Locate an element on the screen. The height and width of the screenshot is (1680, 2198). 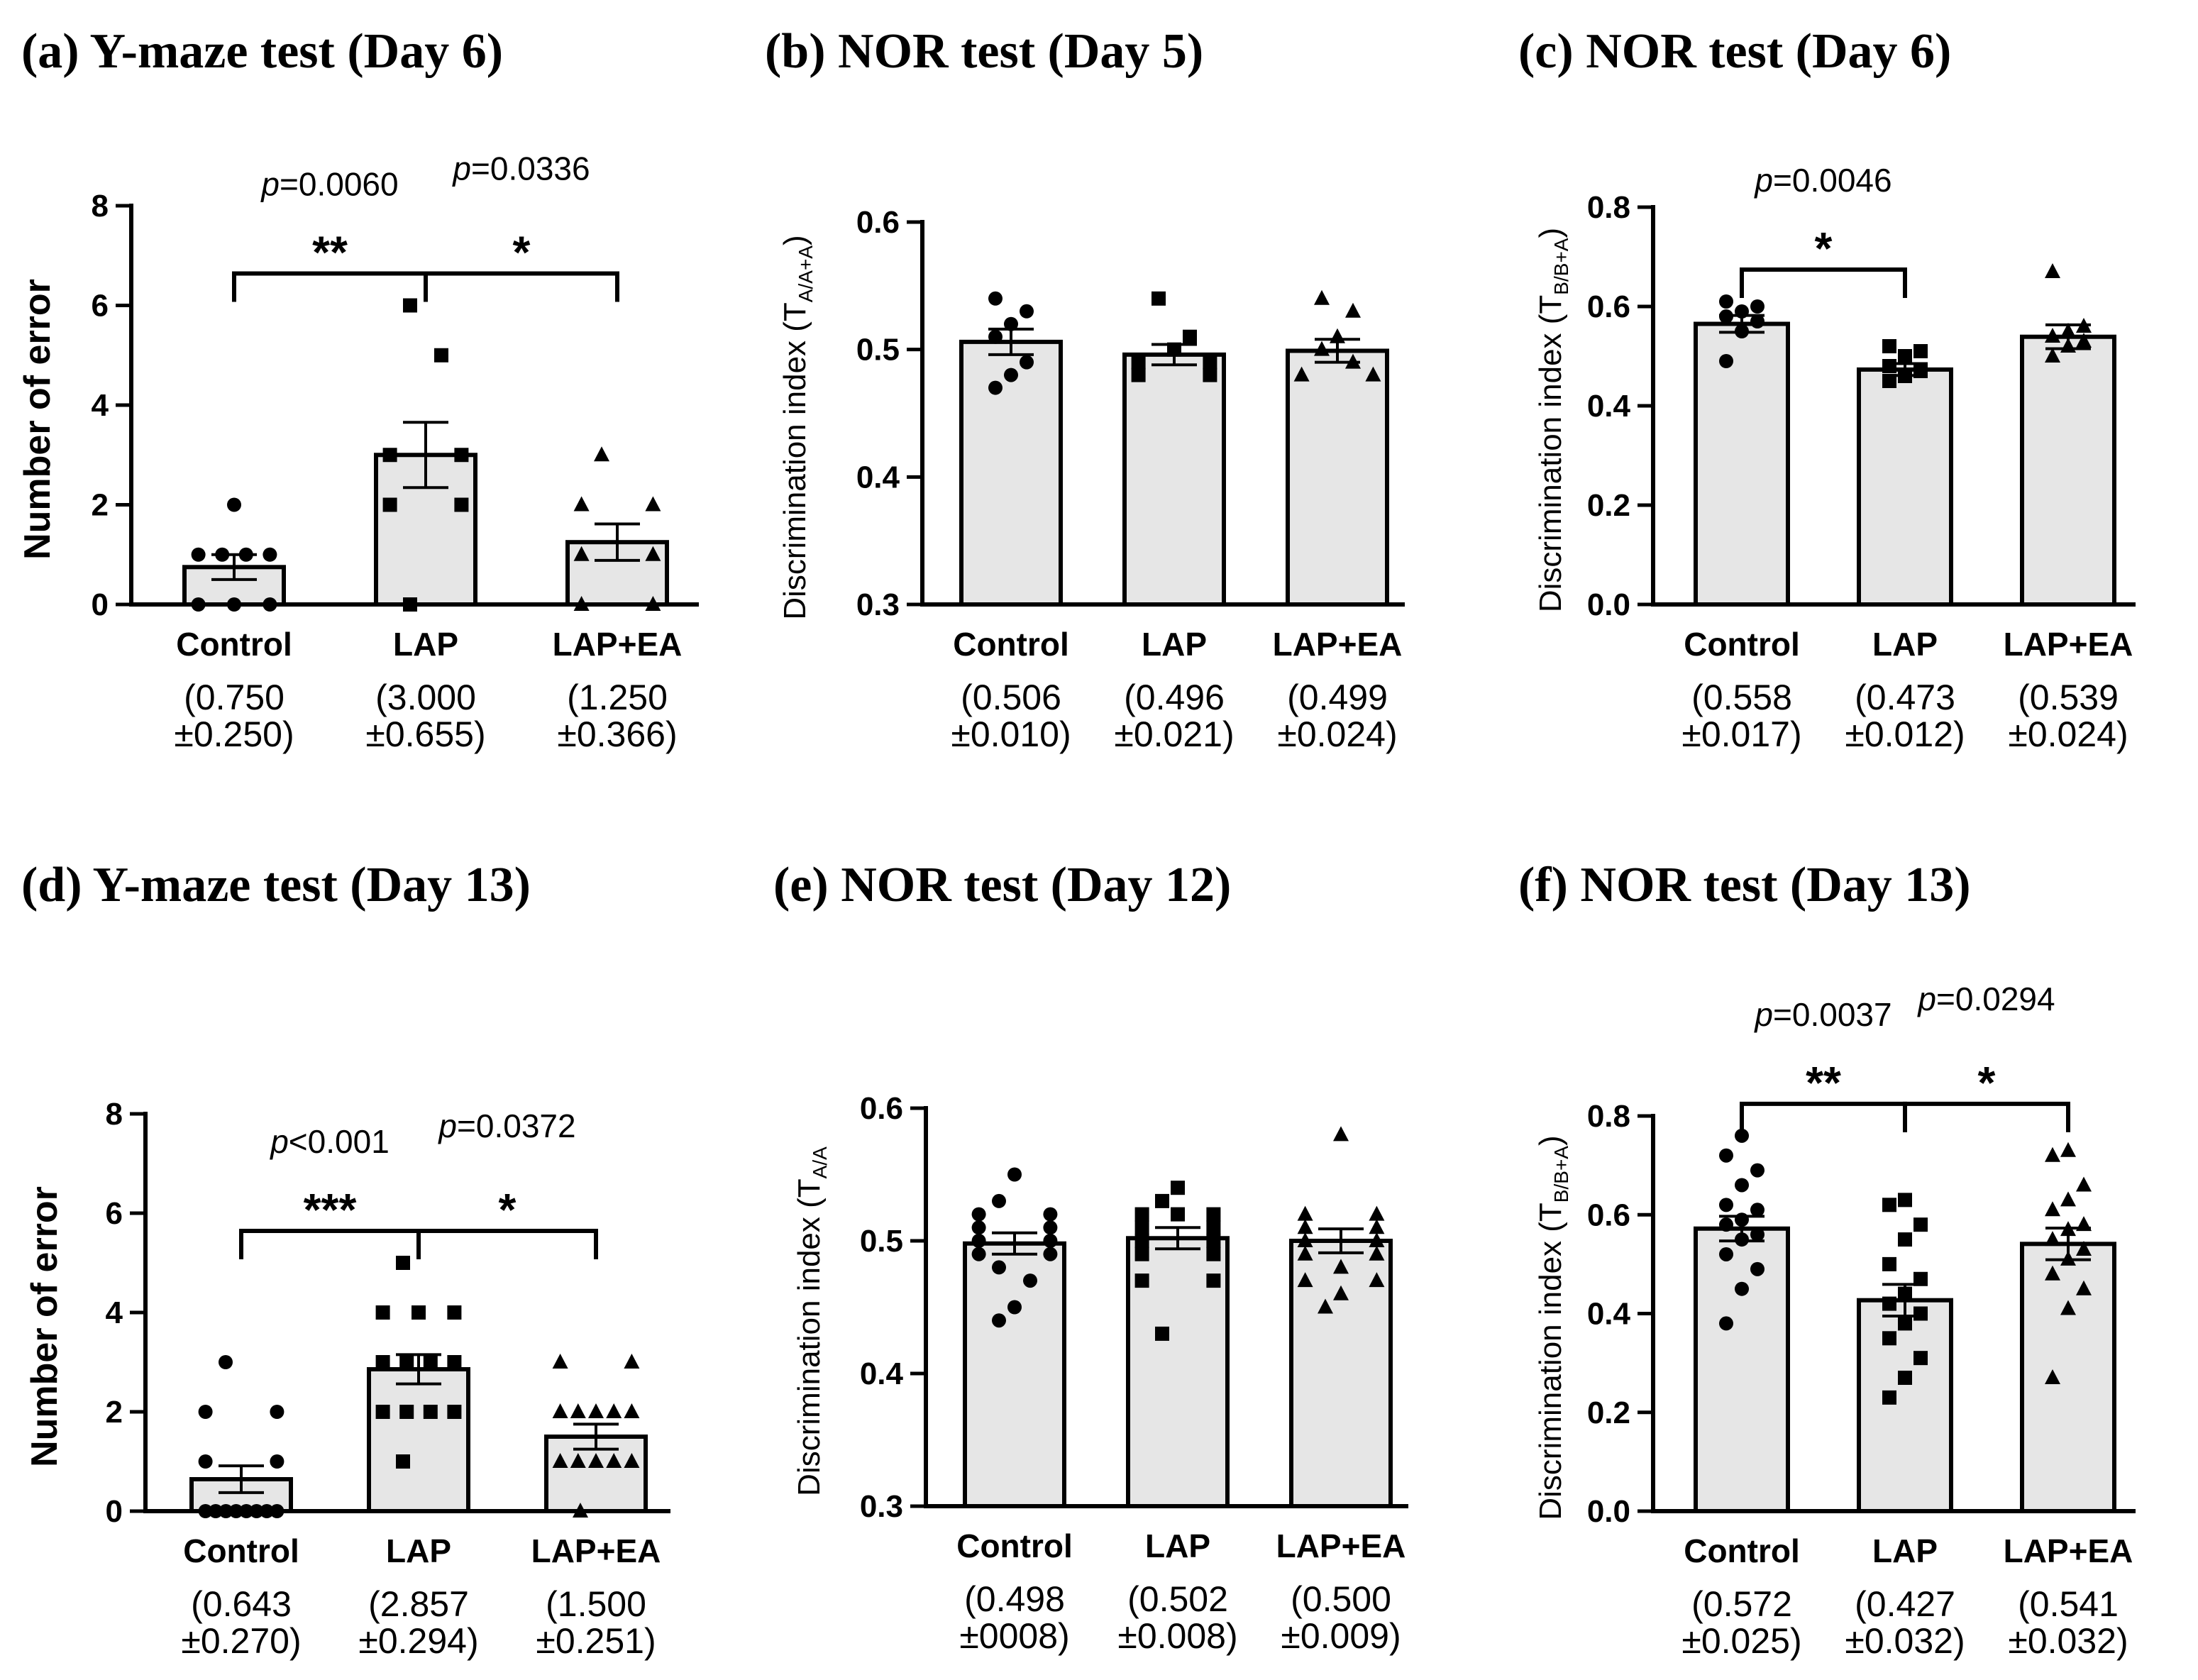
p-value: p=0.0372 is located at coordinates (506, 1125).